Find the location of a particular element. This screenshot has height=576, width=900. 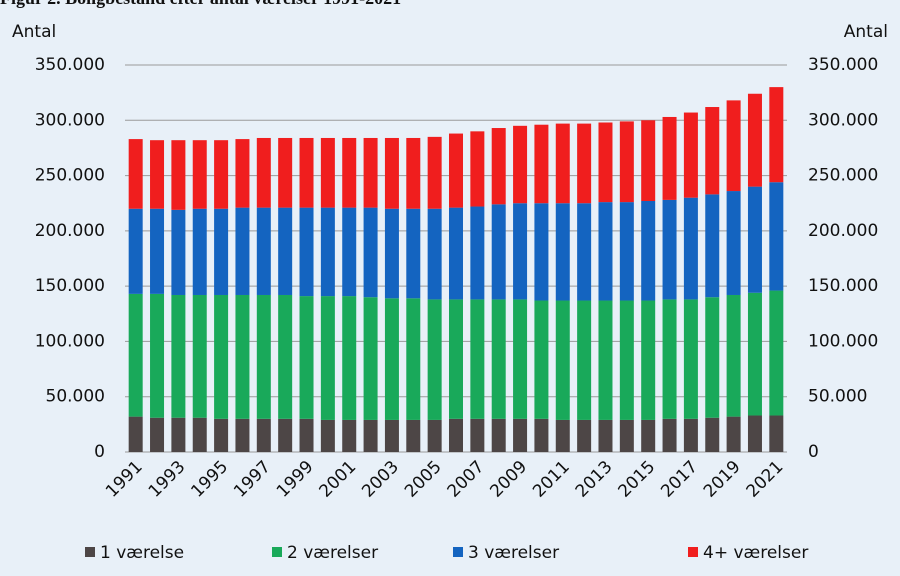

y-tick-label: 350.000 is located at coordinates (70, 65).